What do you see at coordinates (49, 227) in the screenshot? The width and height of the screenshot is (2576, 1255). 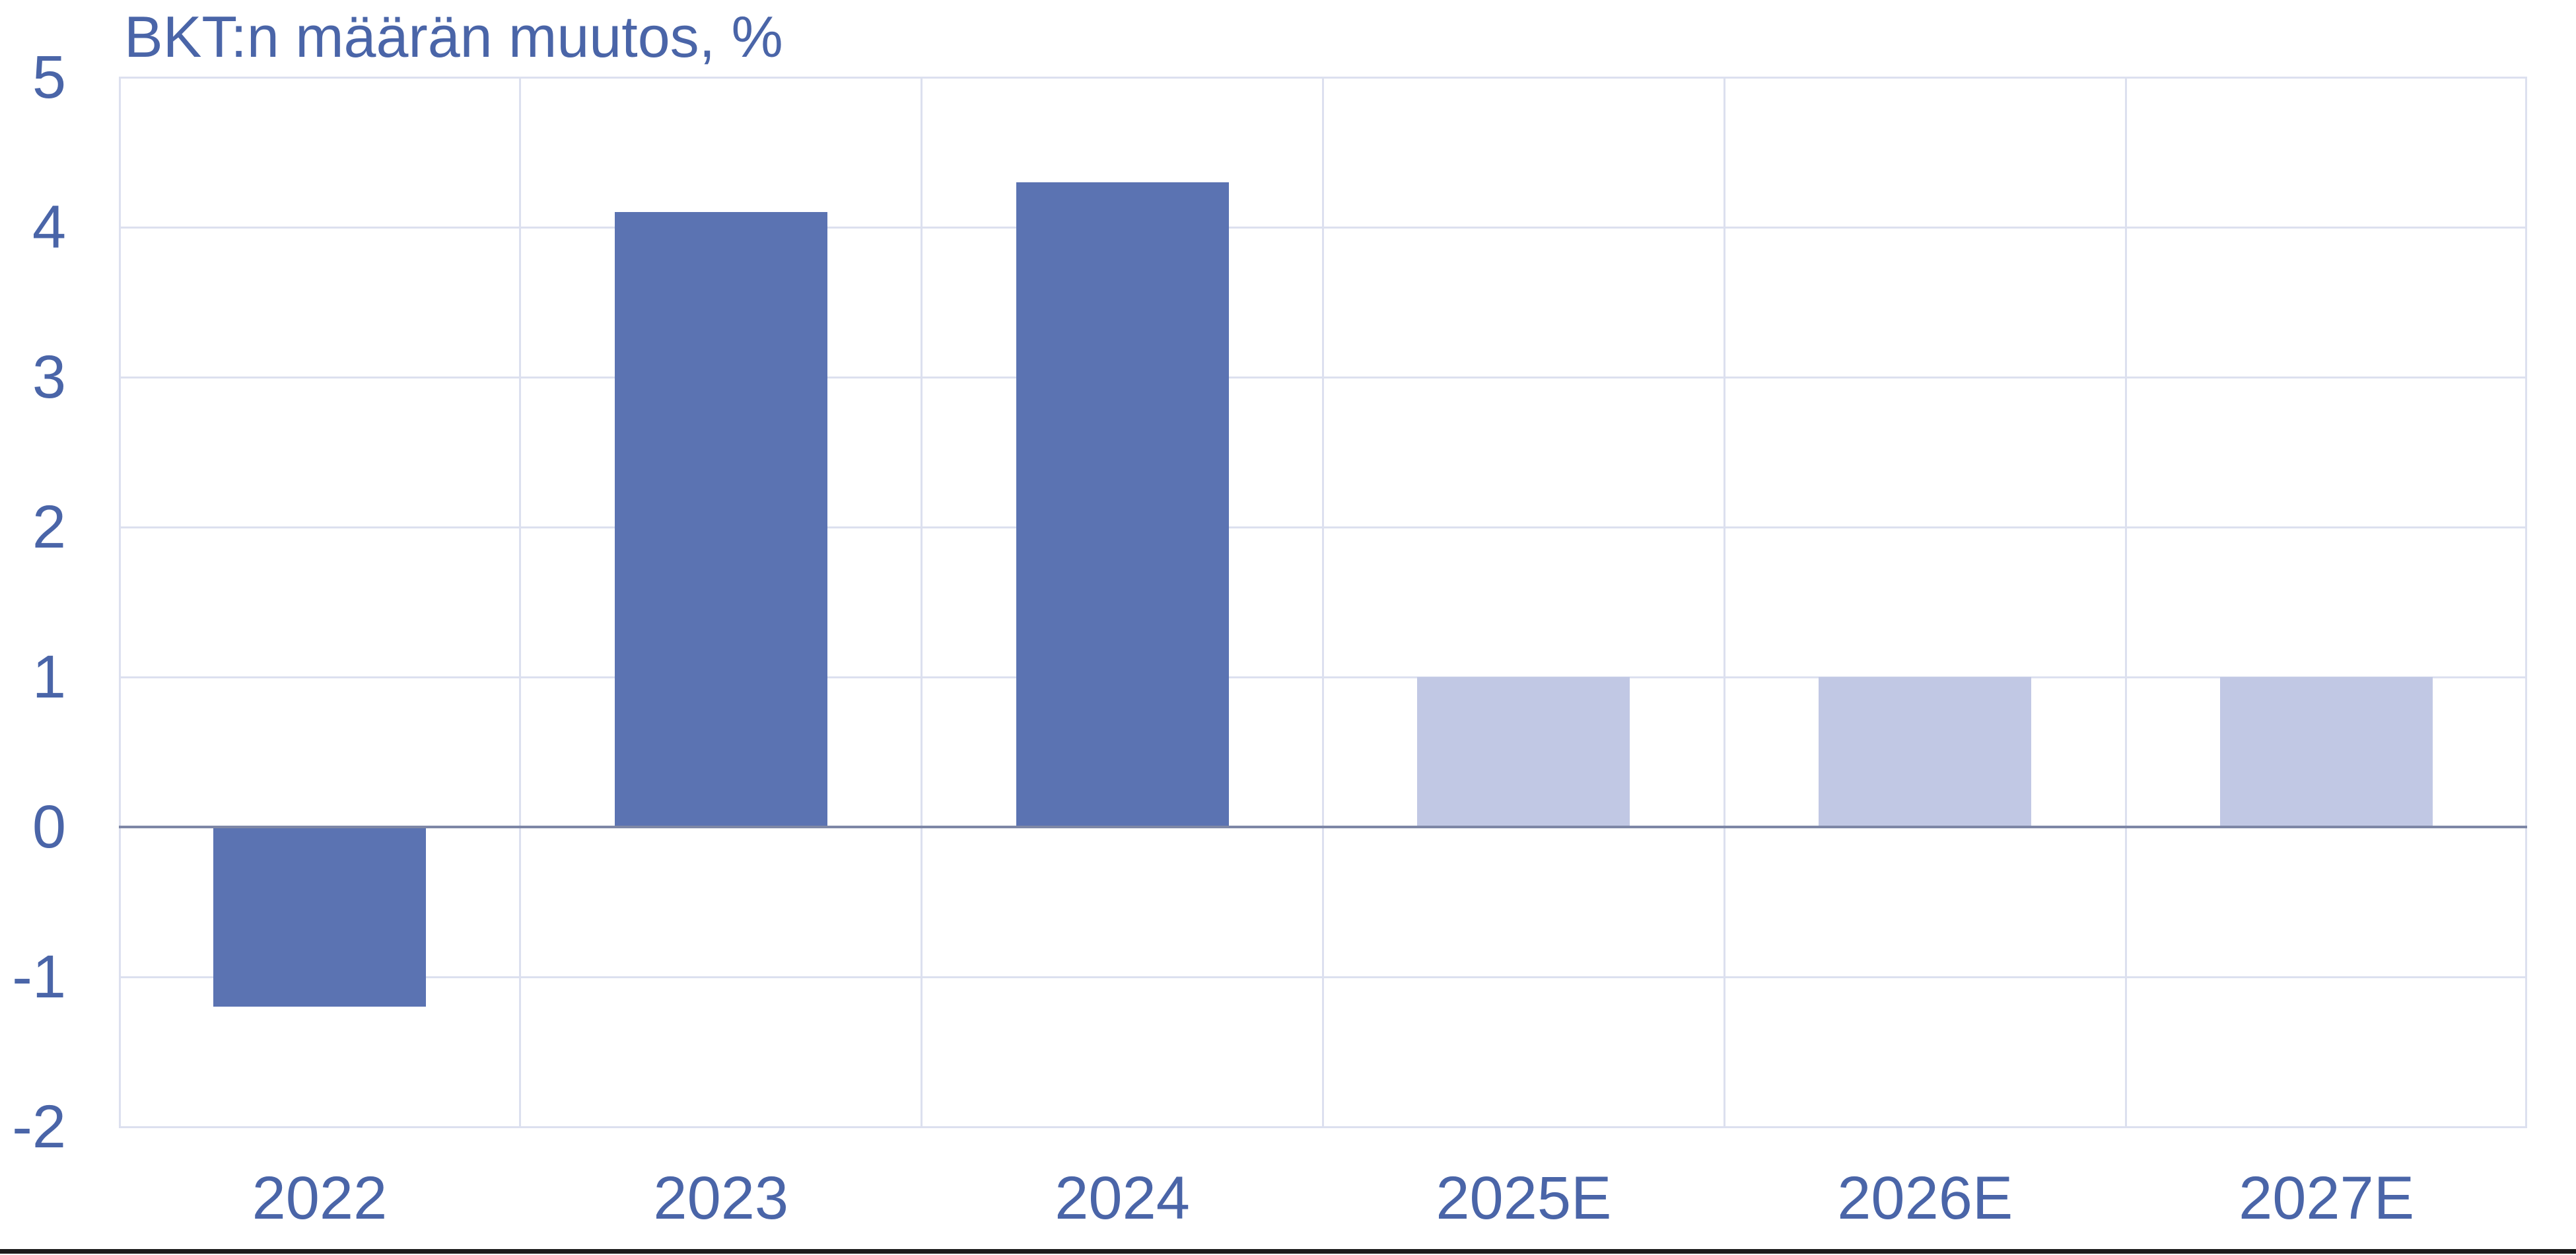 I see `y-tick-label: 4` at bounding box center [49, 227].